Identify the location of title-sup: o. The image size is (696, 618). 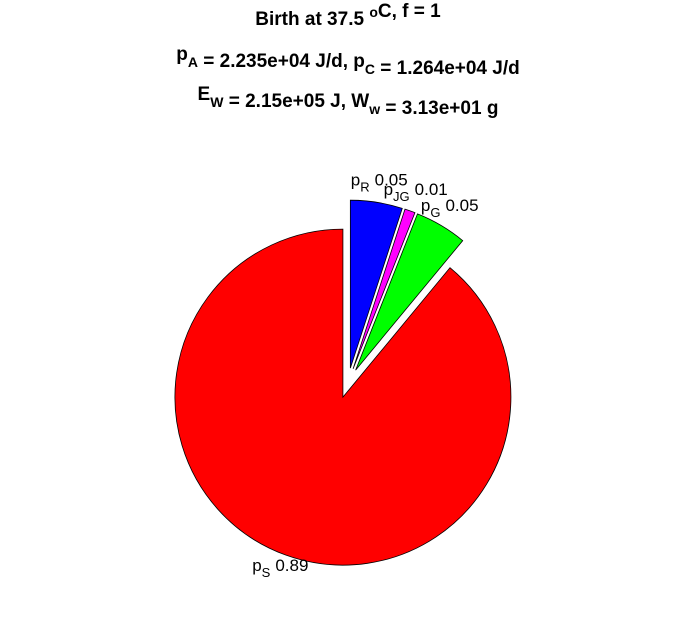
(373, 12).